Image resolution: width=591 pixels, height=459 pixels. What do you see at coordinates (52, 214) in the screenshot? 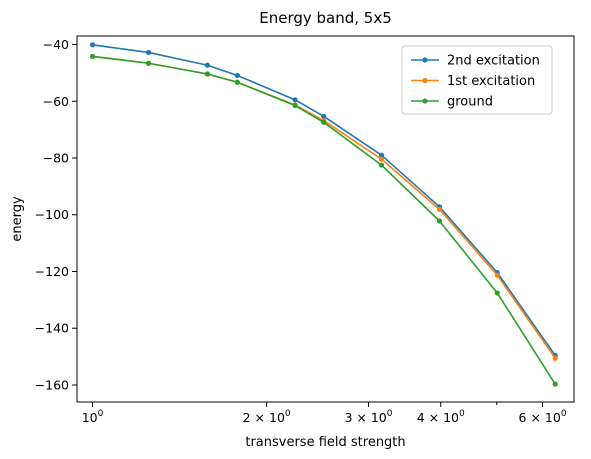
I see `y-tick-label: −100` at bounding box center [52, 214].